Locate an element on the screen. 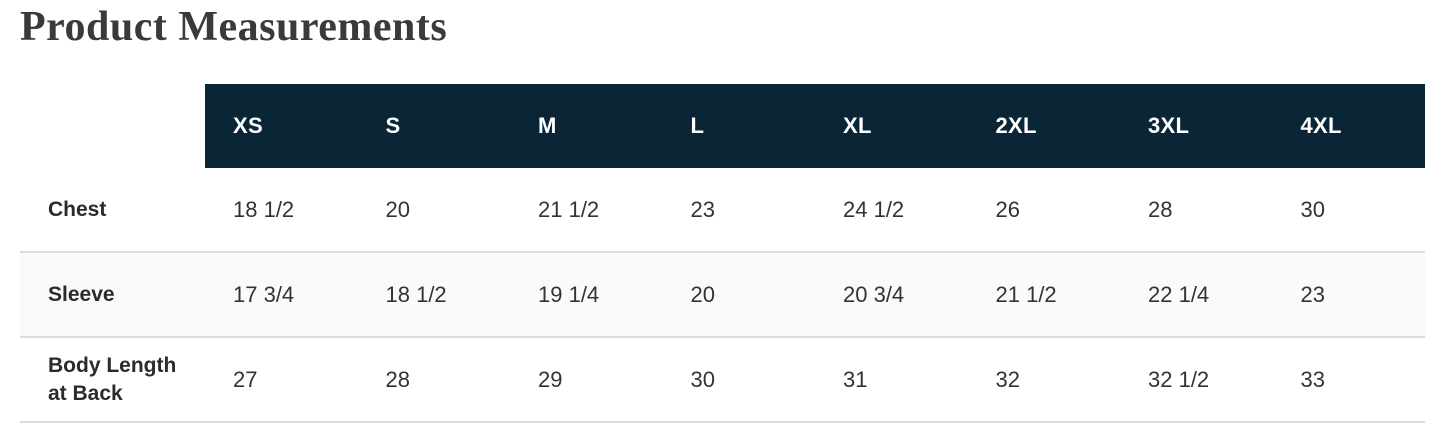 The image size is (1445, 434). row-label-sleeve: Sleeve is located at coordinates (81, 294).